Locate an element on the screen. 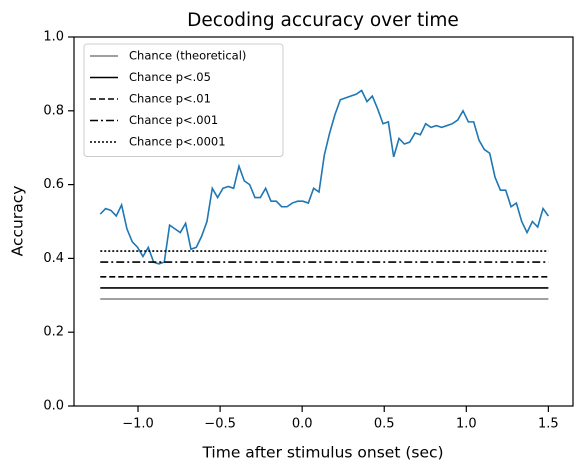 The height and width of the screenshot is (473, 582). legend-label: Chance p<.001 is located at coordinates (173, 120).